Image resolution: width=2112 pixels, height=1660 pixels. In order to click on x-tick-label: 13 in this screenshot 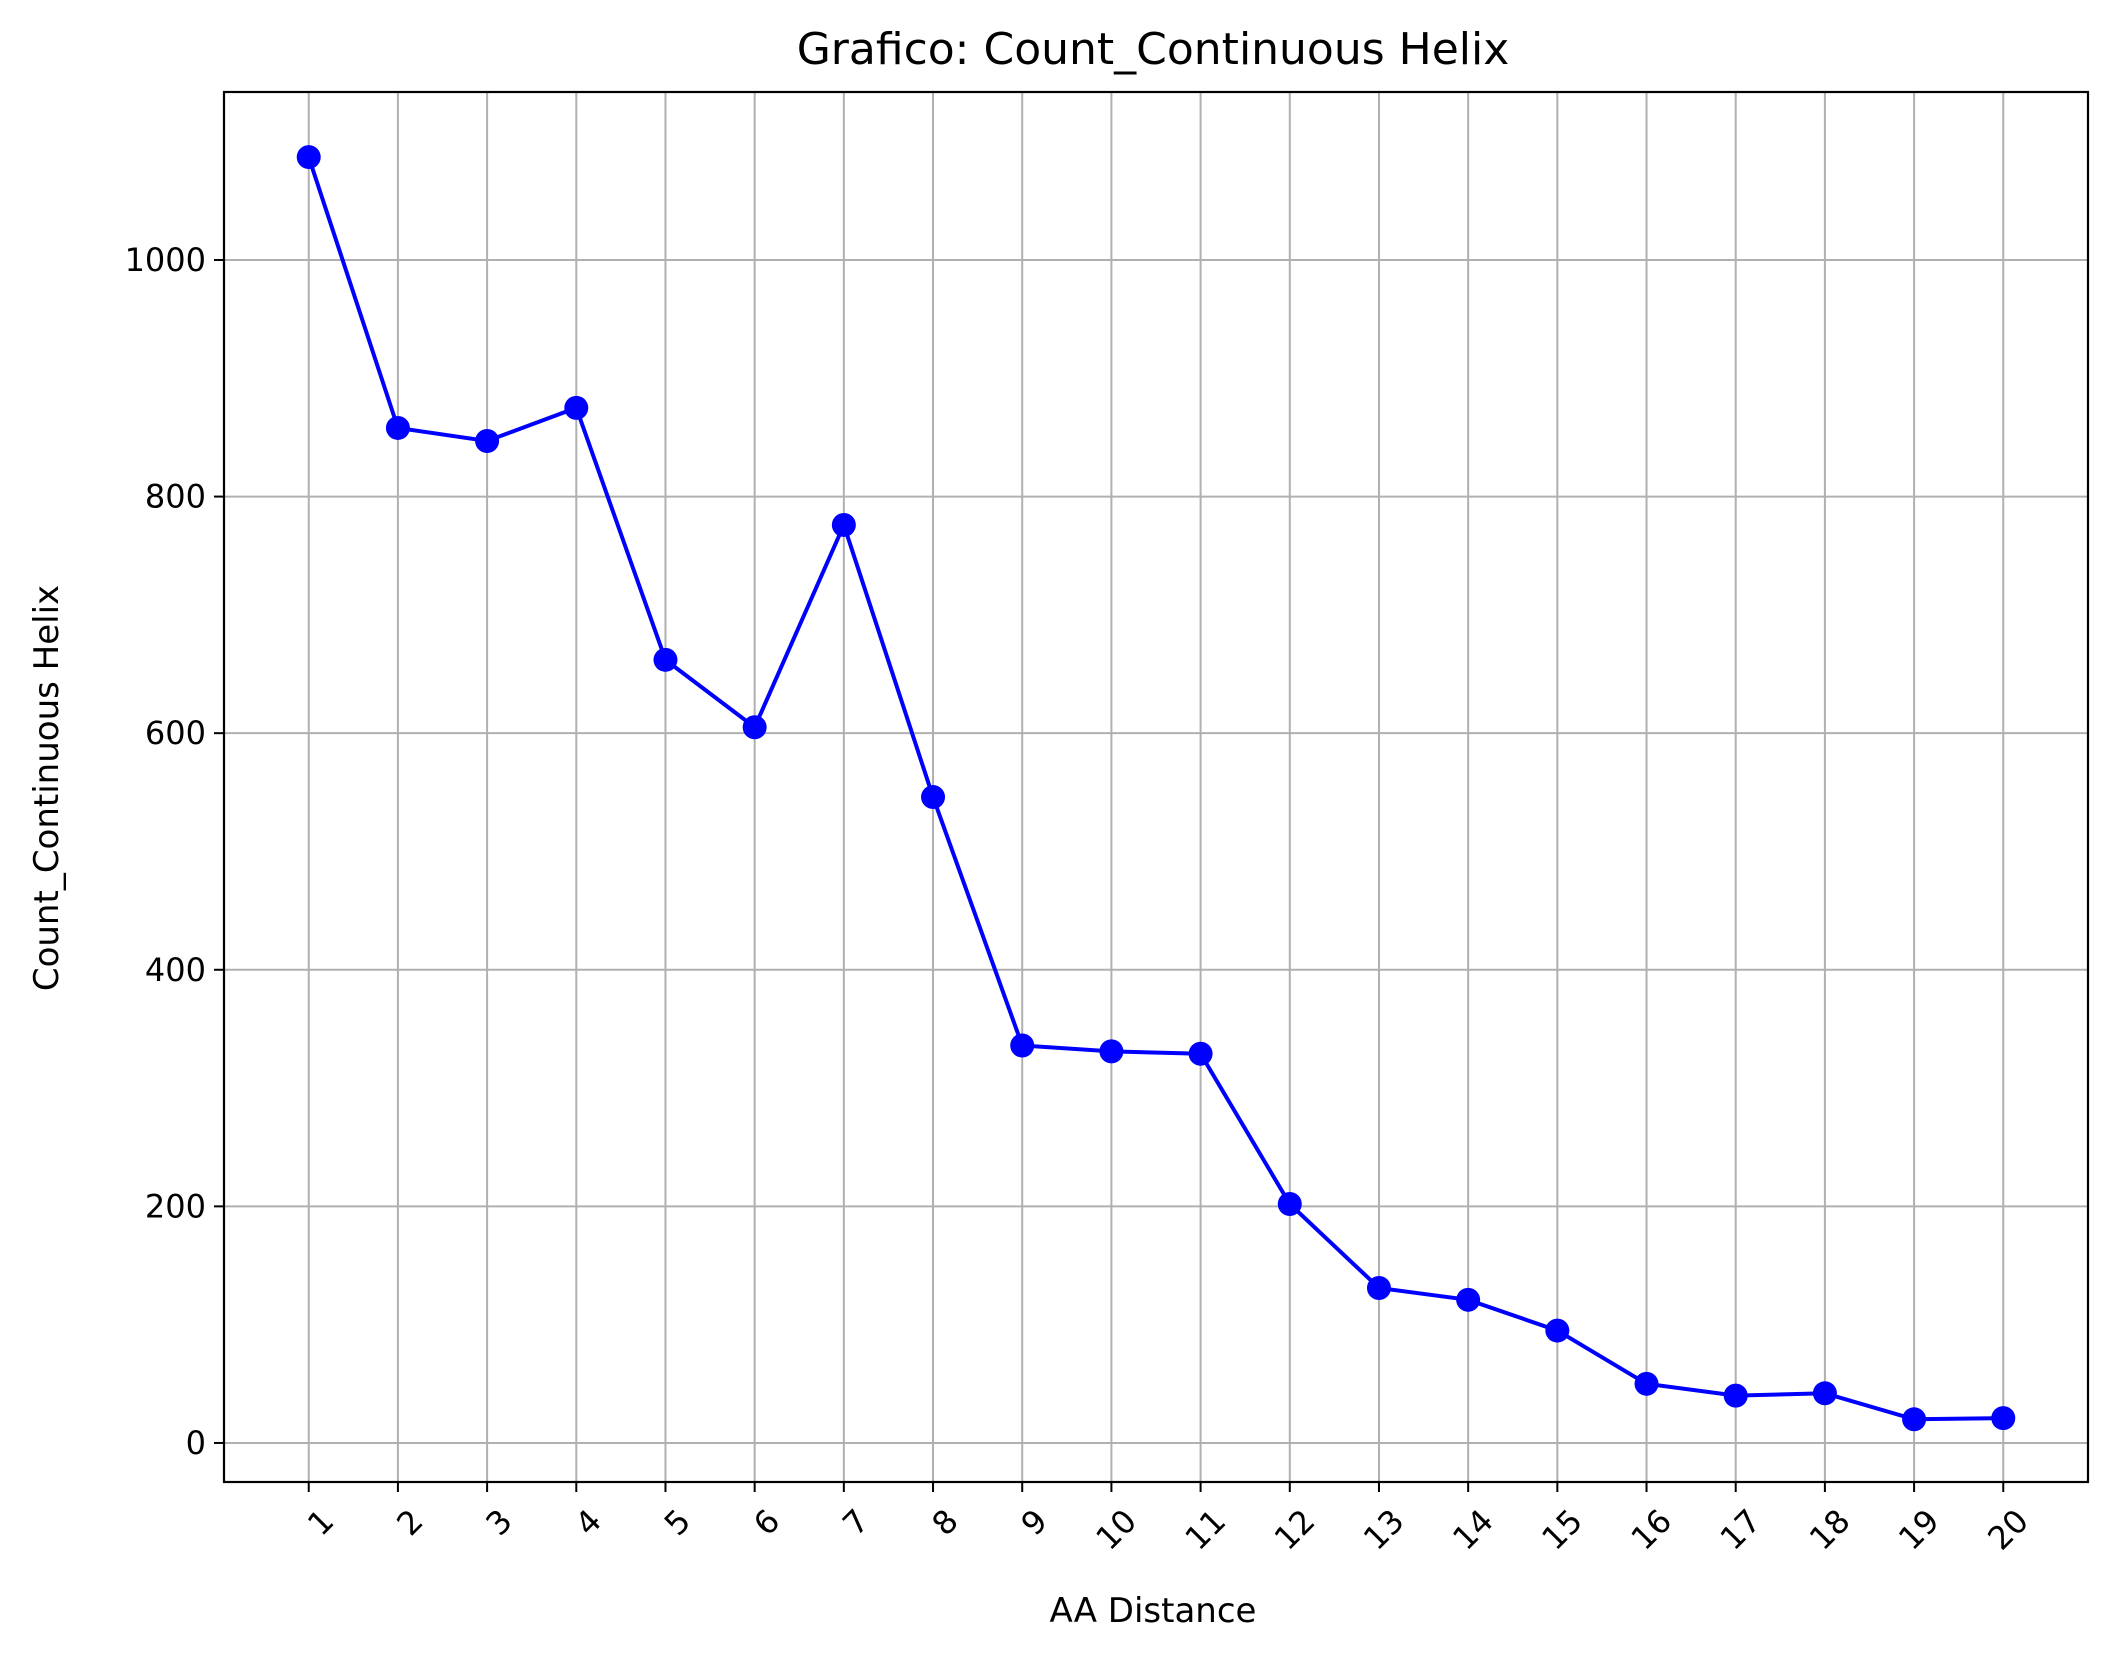, I will do `click(1384, 1530)`.